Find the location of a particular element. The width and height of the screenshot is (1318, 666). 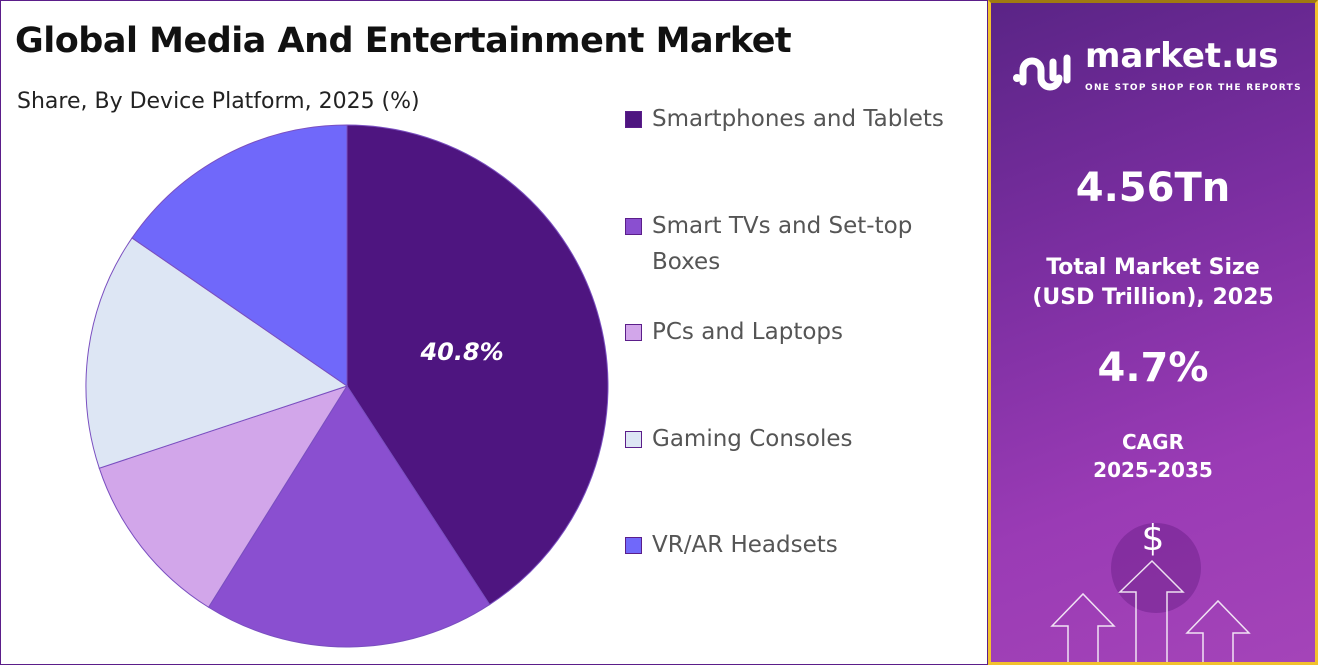

legend-label: VR/AR Headsets is located at coordinates (745, 545).